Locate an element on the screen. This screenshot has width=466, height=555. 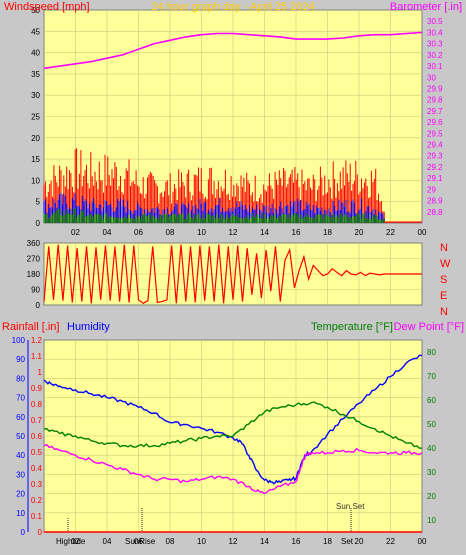
humidity-tick: 40 is located at coordinates (20, 455).